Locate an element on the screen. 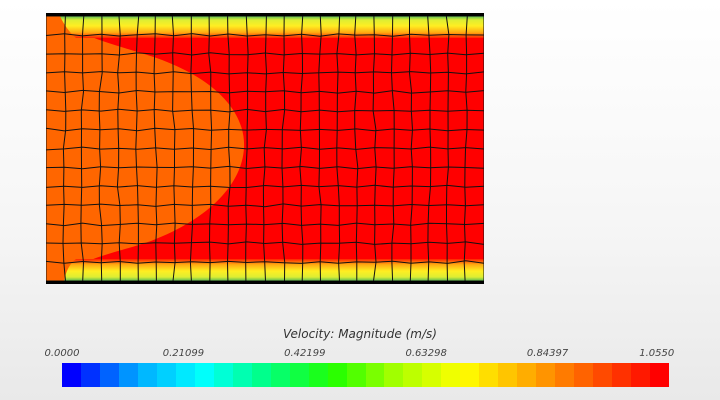 The height and width of the screenshot is (400, 720). legend-title: Velocity: Magnitude (m/s) is located at coordinates (360, 334).